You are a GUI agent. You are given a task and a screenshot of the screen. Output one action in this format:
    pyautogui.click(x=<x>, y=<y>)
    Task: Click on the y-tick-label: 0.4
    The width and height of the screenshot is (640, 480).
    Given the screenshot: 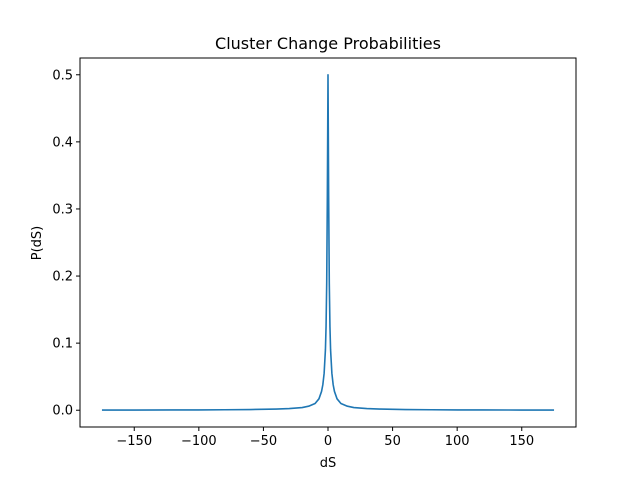 What is the action you would take?
    pyautogui.click(x=62, y=142)
    